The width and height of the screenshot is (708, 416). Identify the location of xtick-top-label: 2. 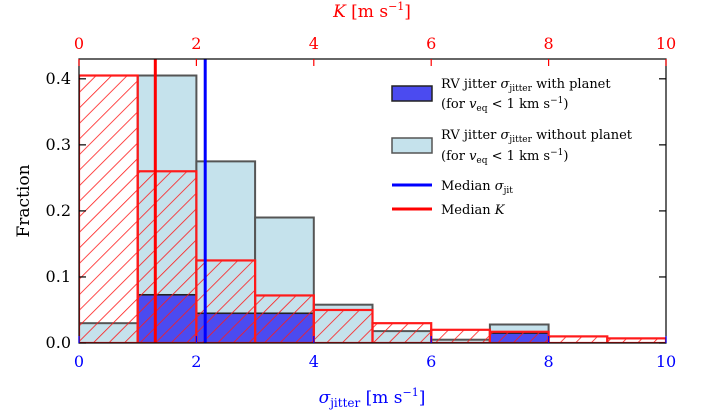
(196, 43).